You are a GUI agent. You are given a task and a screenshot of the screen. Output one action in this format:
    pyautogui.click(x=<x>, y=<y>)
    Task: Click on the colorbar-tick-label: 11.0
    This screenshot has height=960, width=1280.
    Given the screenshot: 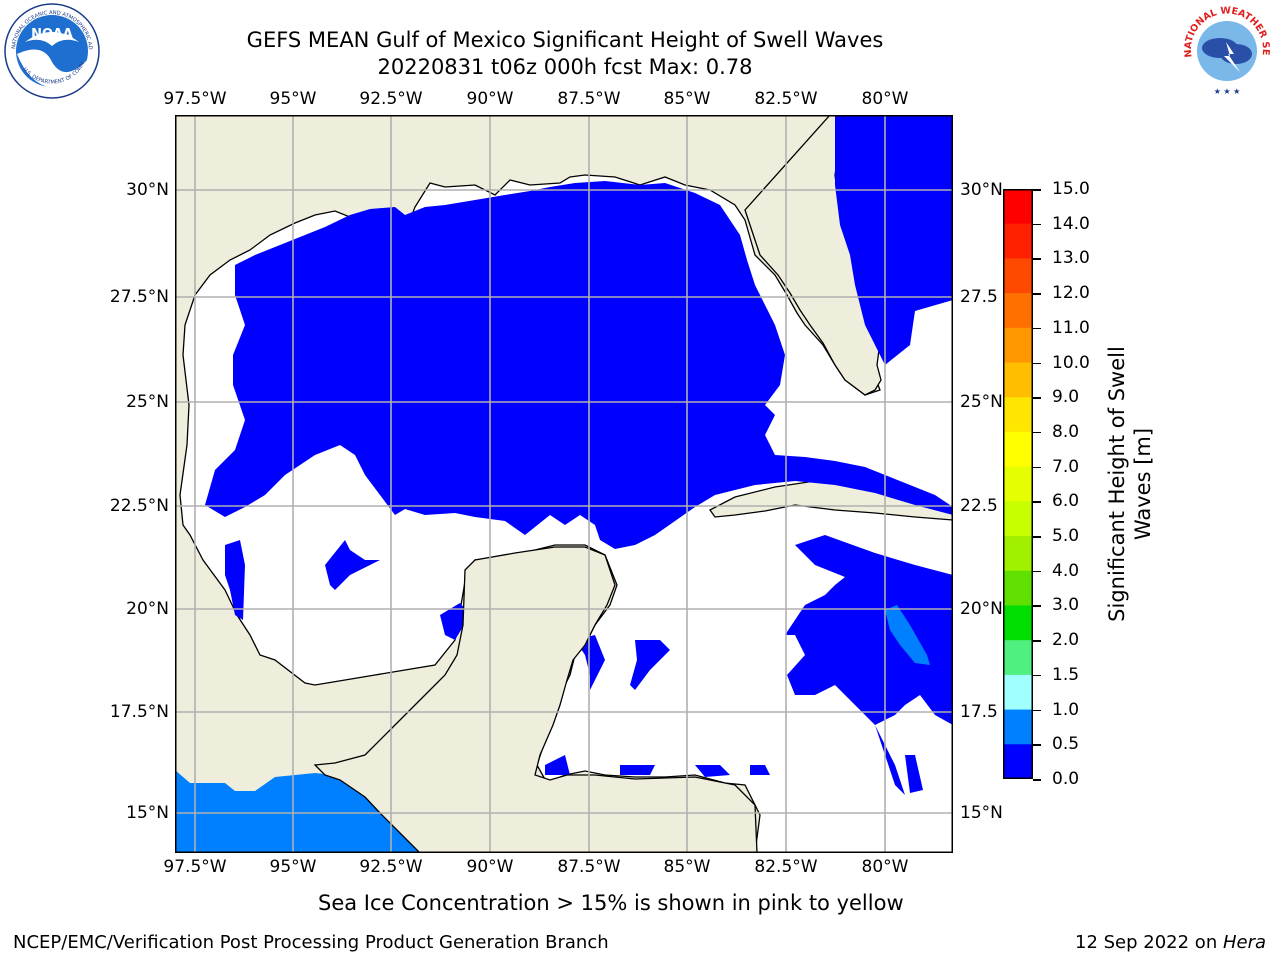 What is the action you would take?
    pyautogui.click(x=1071, y=327)
    